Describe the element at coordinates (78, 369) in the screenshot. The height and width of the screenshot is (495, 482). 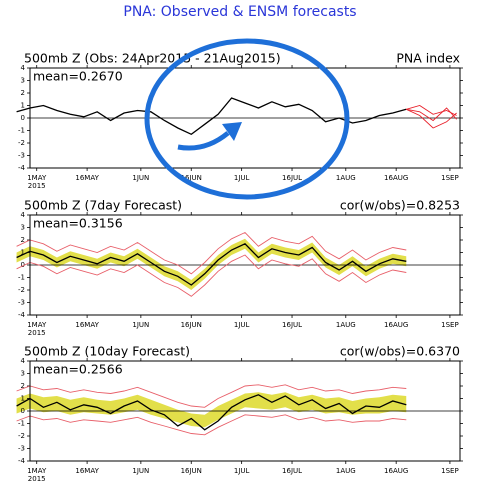
I see `panel-stats: mean=0.2566` at that location.